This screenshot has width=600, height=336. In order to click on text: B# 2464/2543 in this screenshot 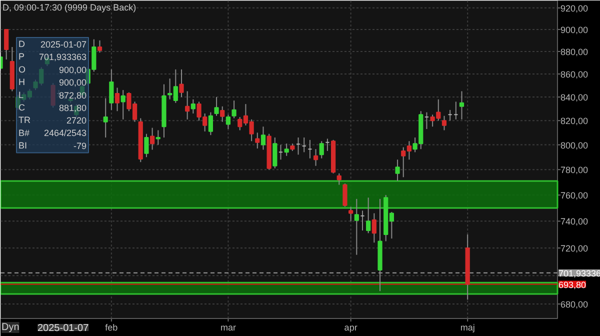, I will do `click(52, 133)`.